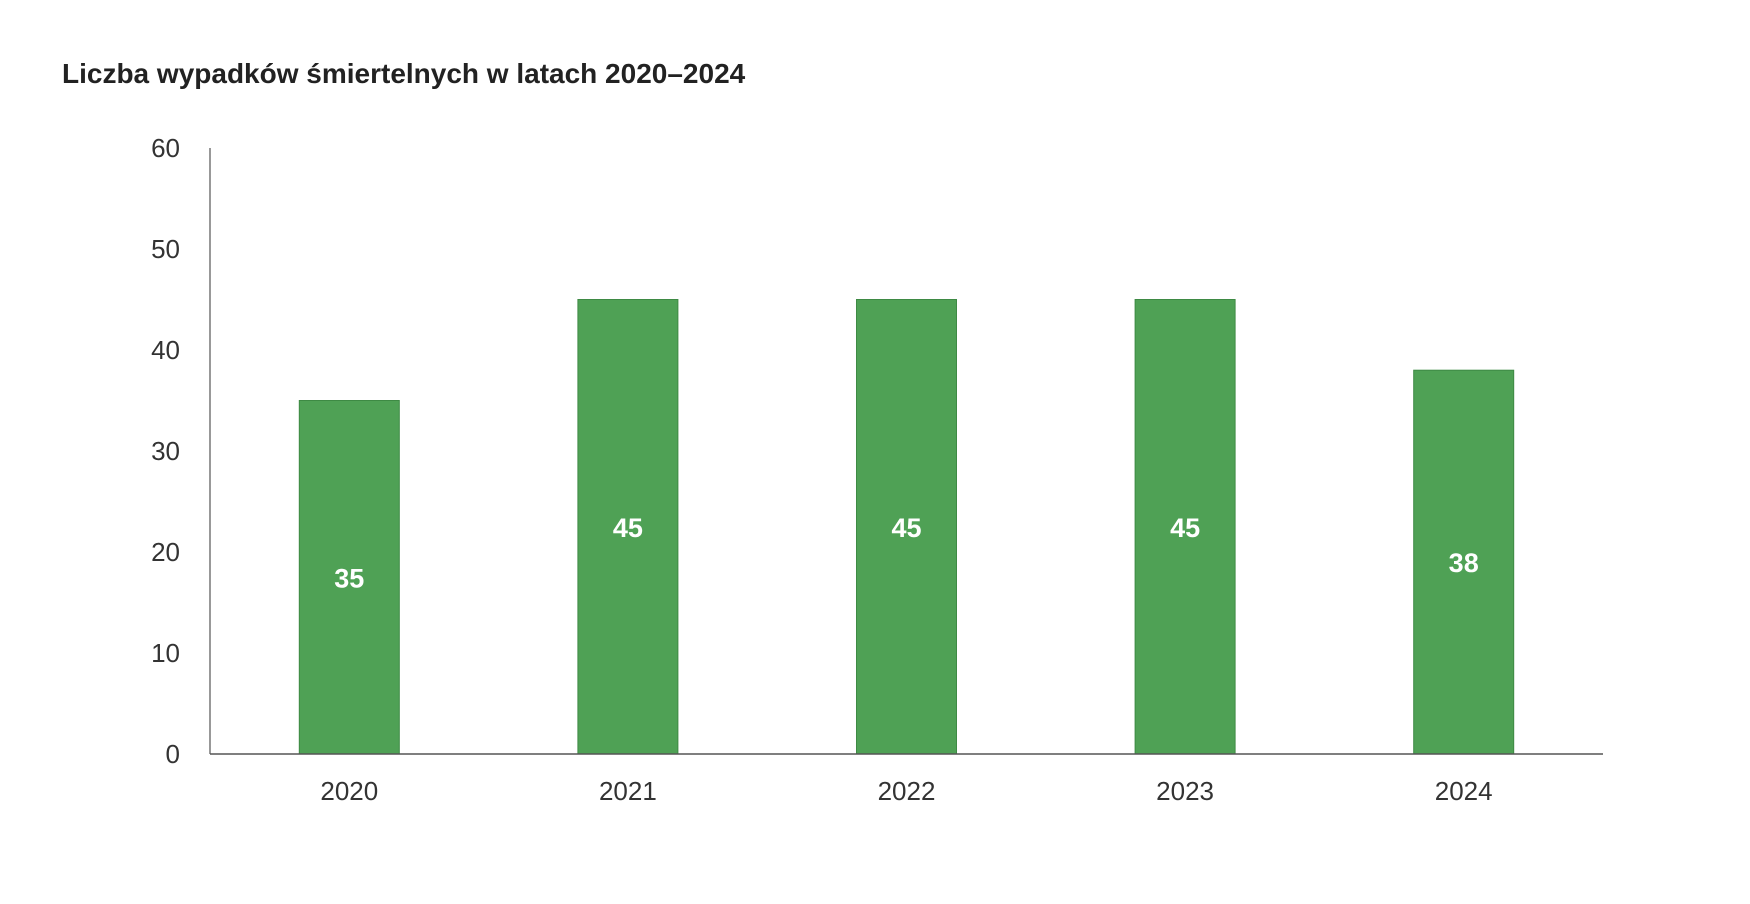 The image size is (1750, 904). I want to click on data-label: 35, so click(349, 578).